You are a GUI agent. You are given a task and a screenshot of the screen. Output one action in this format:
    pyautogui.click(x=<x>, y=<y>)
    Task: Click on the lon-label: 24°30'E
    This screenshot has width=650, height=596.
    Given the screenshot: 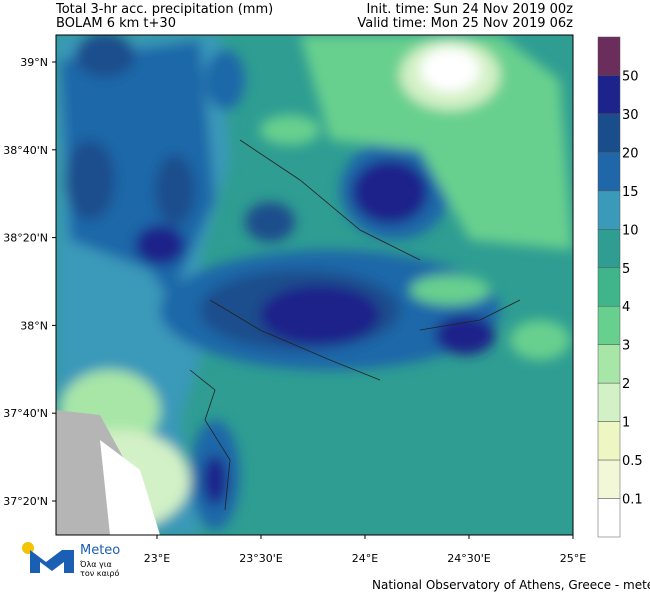 What is the action you would take?
    pyautogui.click(x=469, y=558)
    